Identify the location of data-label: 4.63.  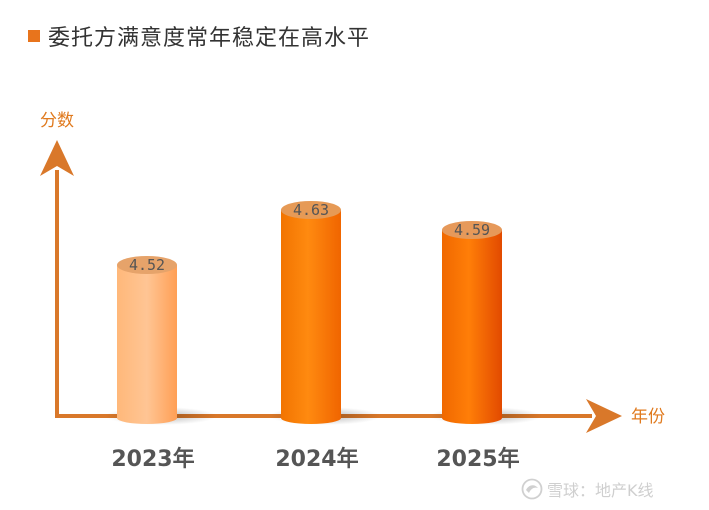
(311, 210).